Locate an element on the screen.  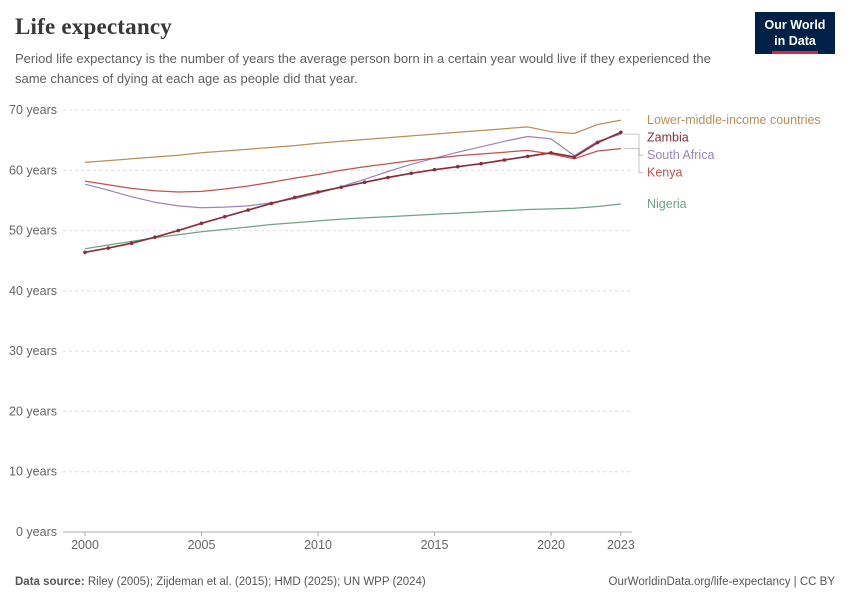
series-line-south-africa is located at coordinates (353, 171).